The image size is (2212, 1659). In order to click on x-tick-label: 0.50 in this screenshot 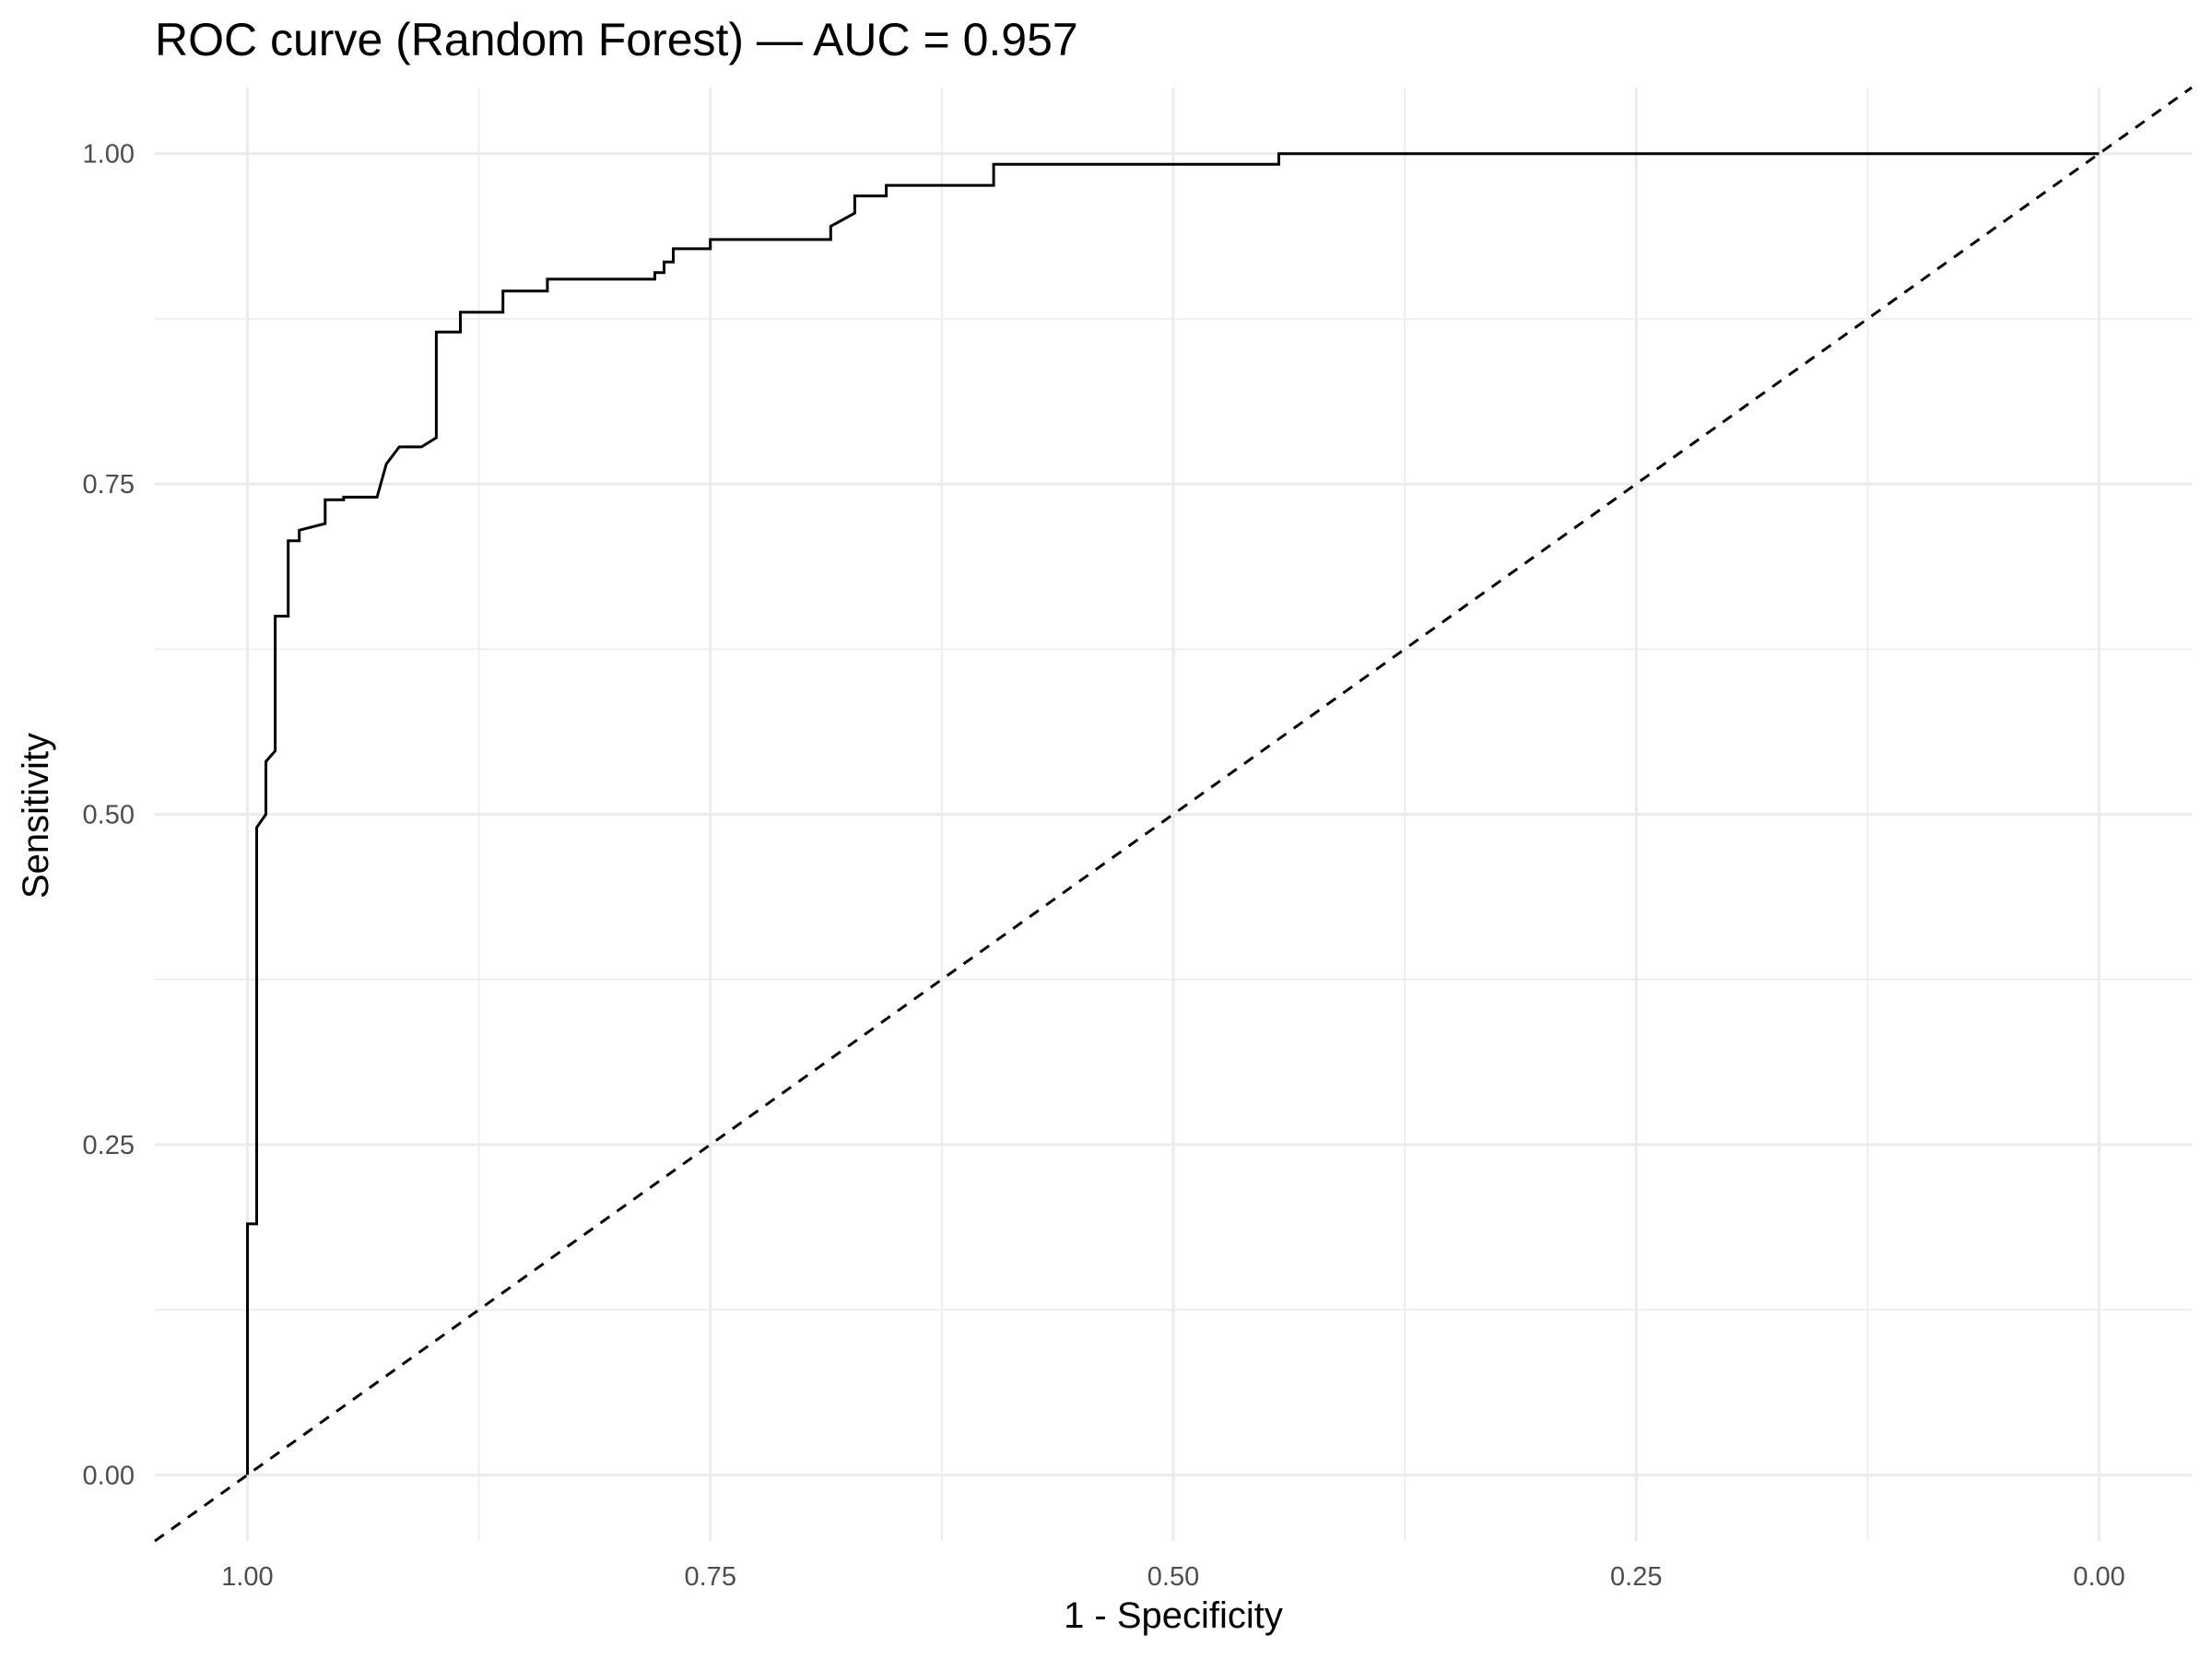, I will do `click(1173, 1577)`.